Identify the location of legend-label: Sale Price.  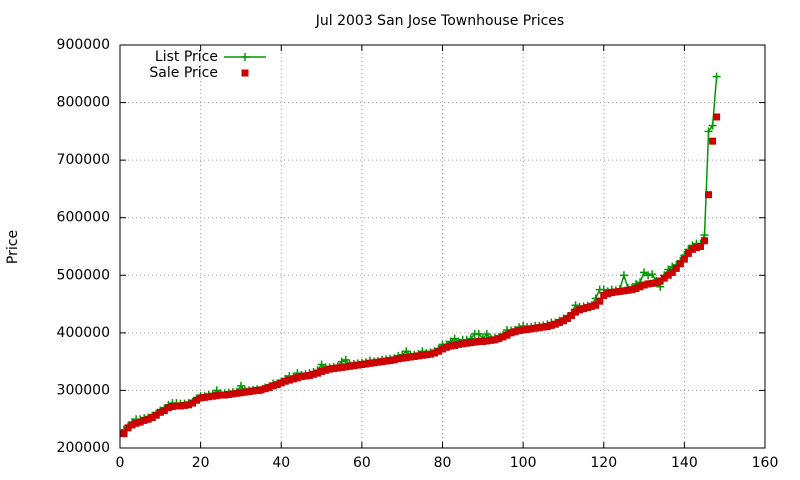
(183, 73).